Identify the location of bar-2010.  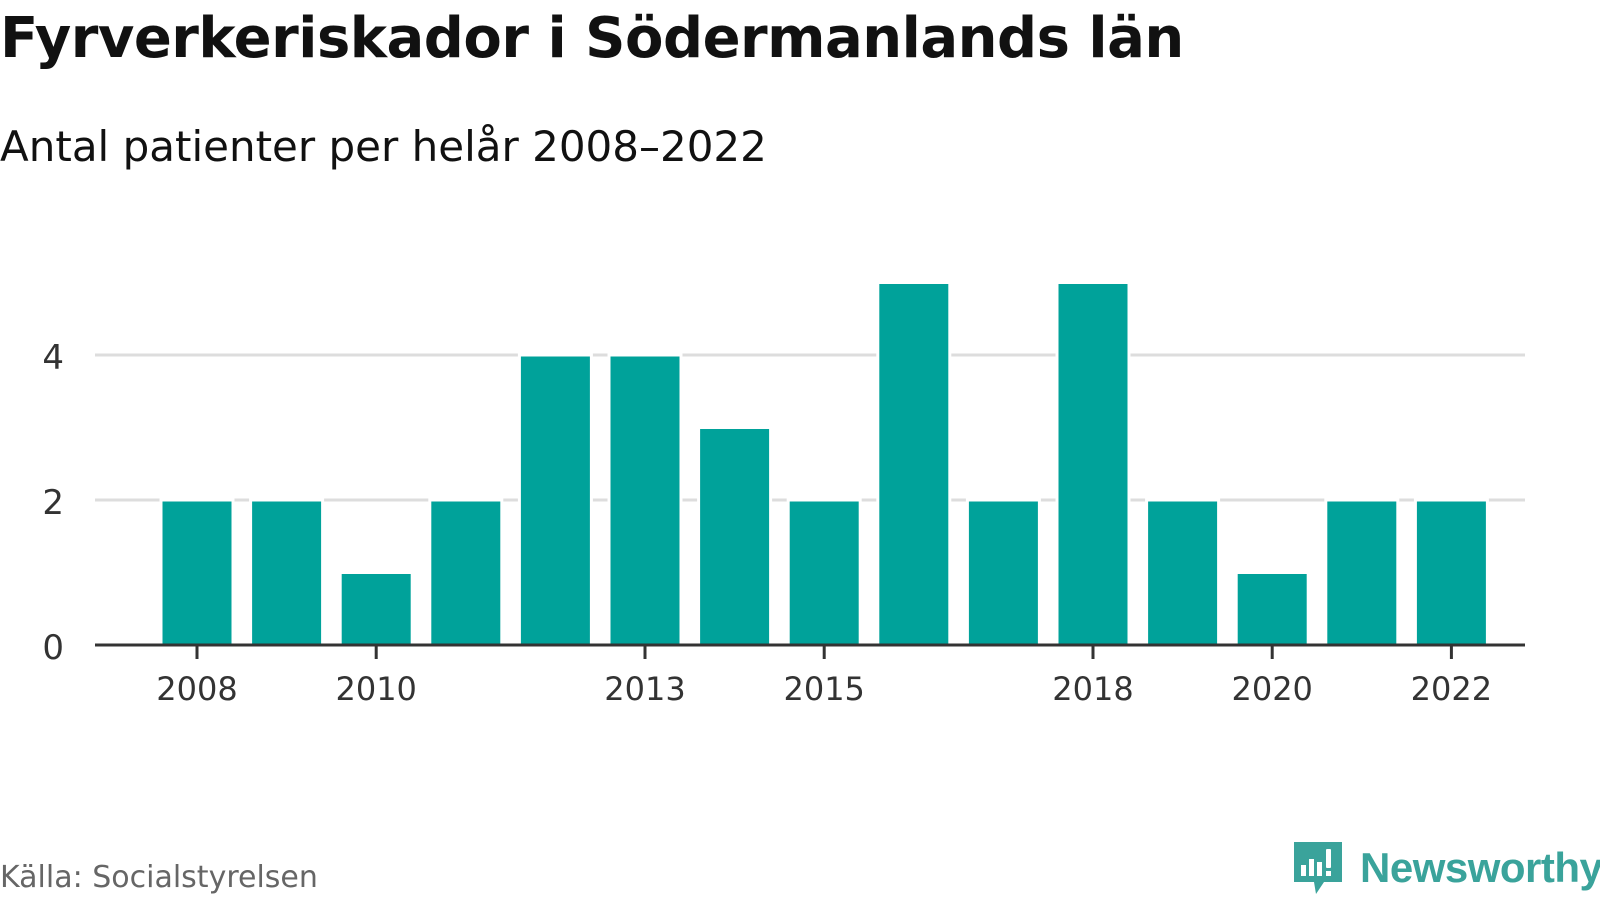
(376, 609).